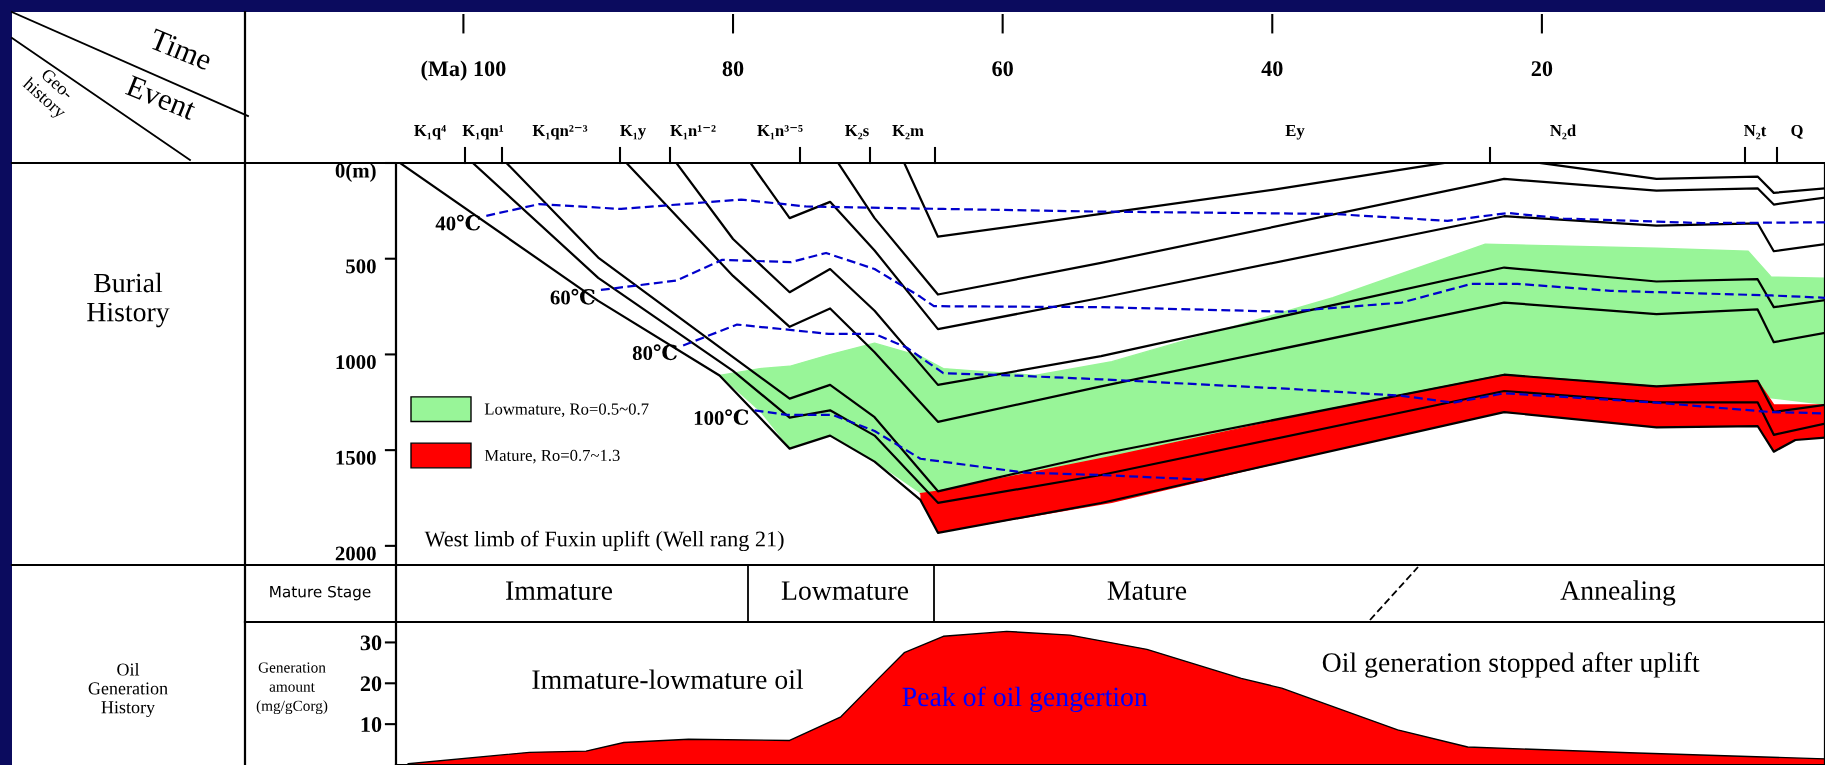 This screenshot has height=765, width=1825. I want to click on x-tick-label: 60, so click(1002, 69).